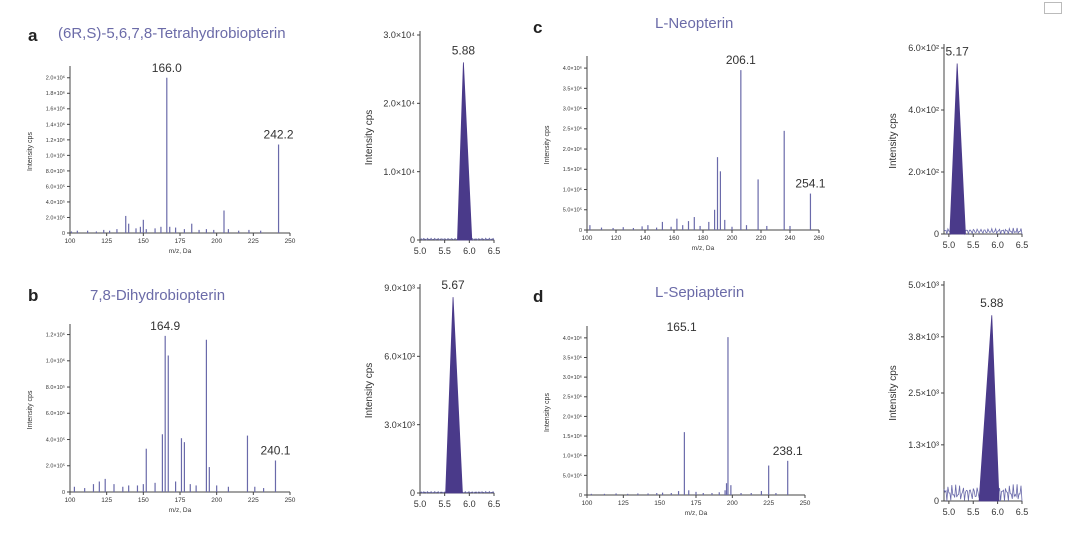 The image size is (1066, 540). Describe the element at coordinates (453, 285) in the screenshot. I see `b-lc-data-label: 5.67` at that location.